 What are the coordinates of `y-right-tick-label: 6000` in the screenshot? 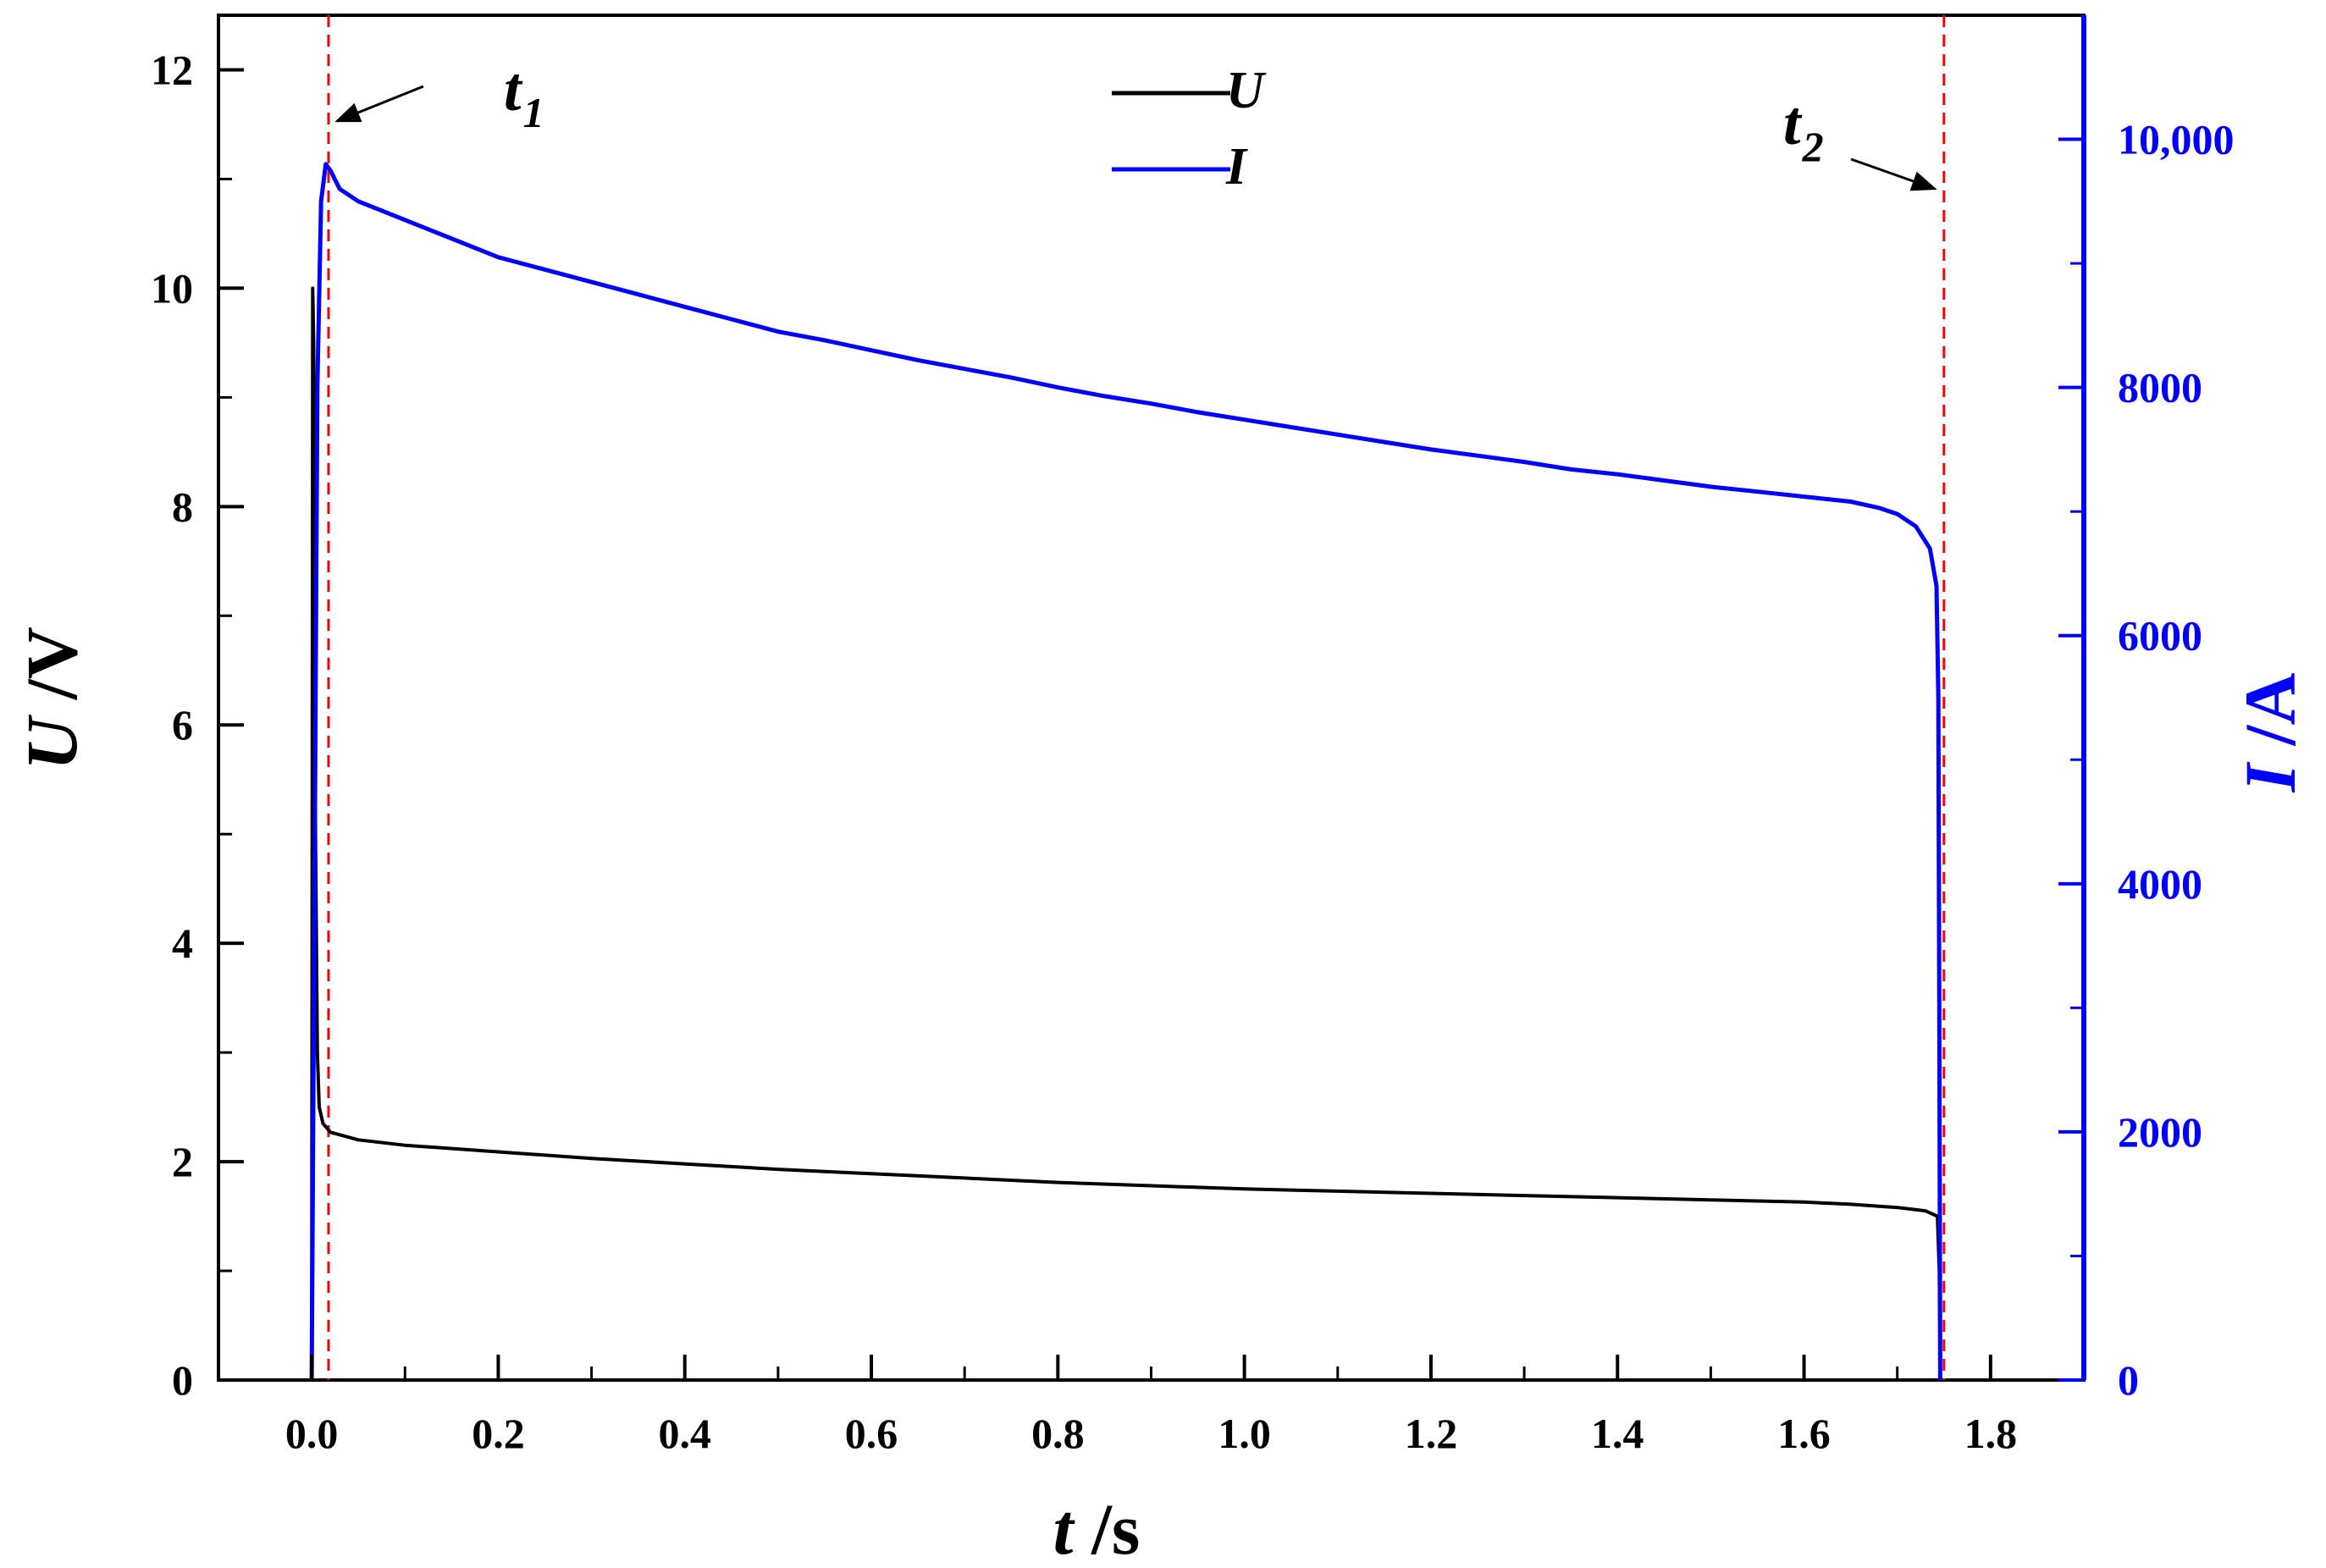 It's located at (2160, 636).